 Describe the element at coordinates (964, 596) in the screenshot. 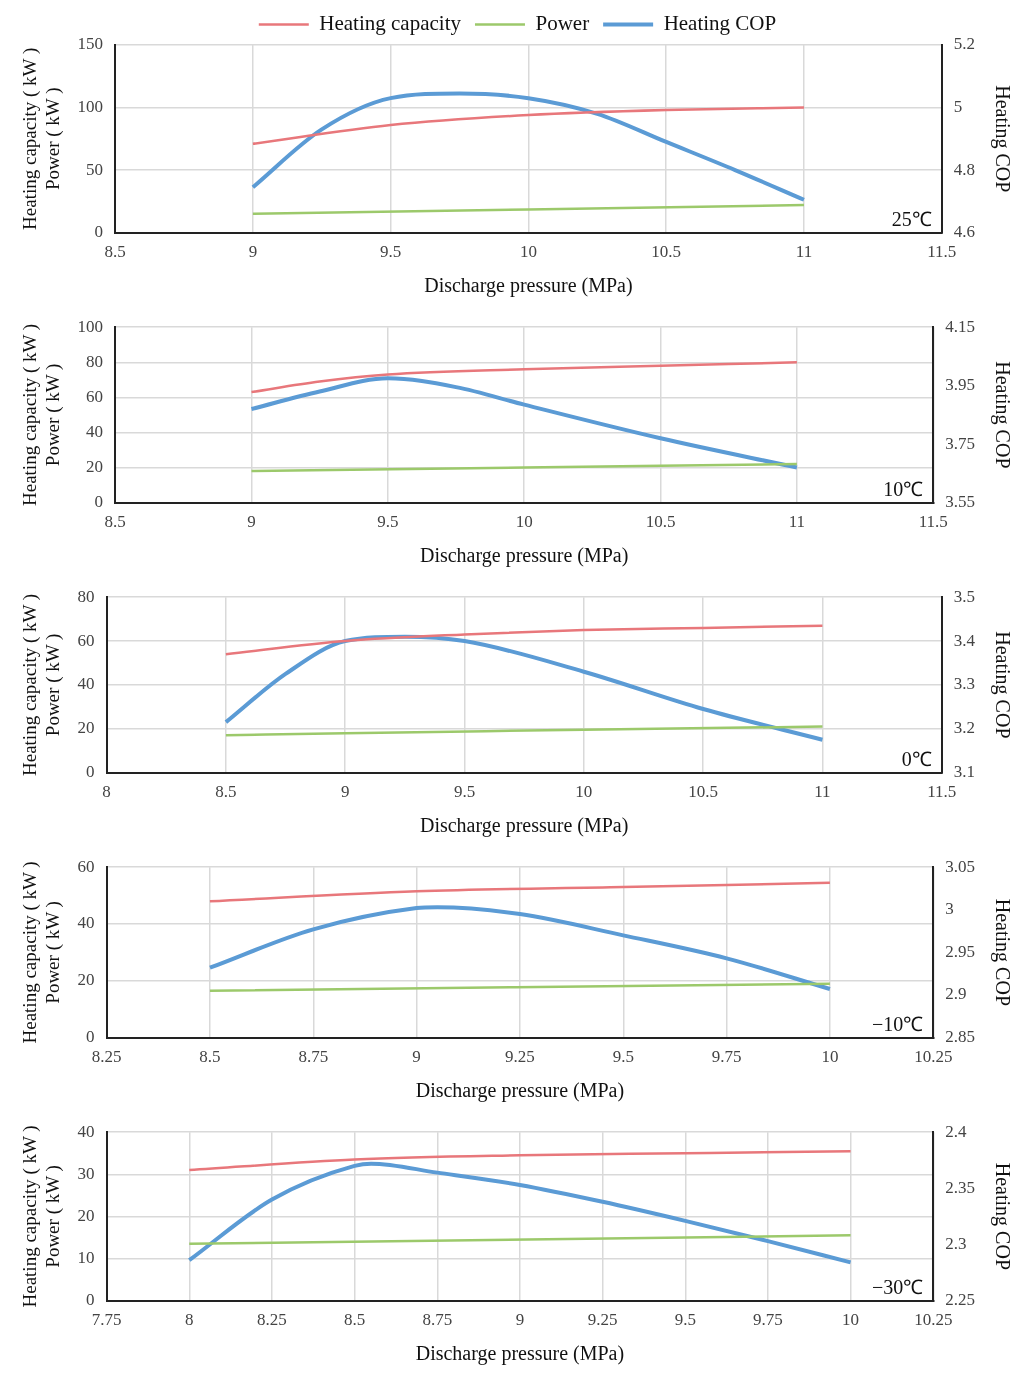

I see `y2-tick-label: 3.5` at that location.